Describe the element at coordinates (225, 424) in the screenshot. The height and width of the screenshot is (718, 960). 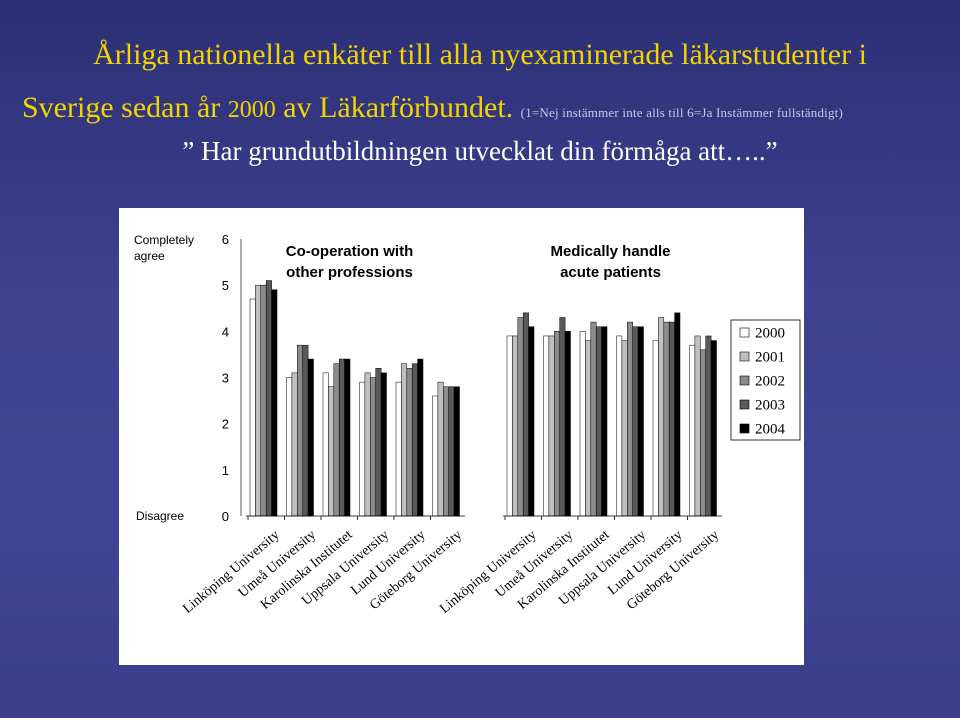
I see `y-tick-label: 2` at that location.